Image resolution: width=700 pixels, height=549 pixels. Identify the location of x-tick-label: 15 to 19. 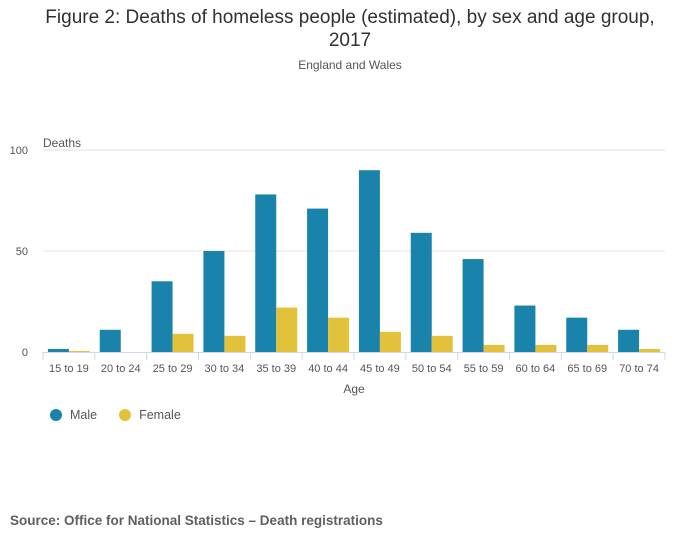
(69, 369).